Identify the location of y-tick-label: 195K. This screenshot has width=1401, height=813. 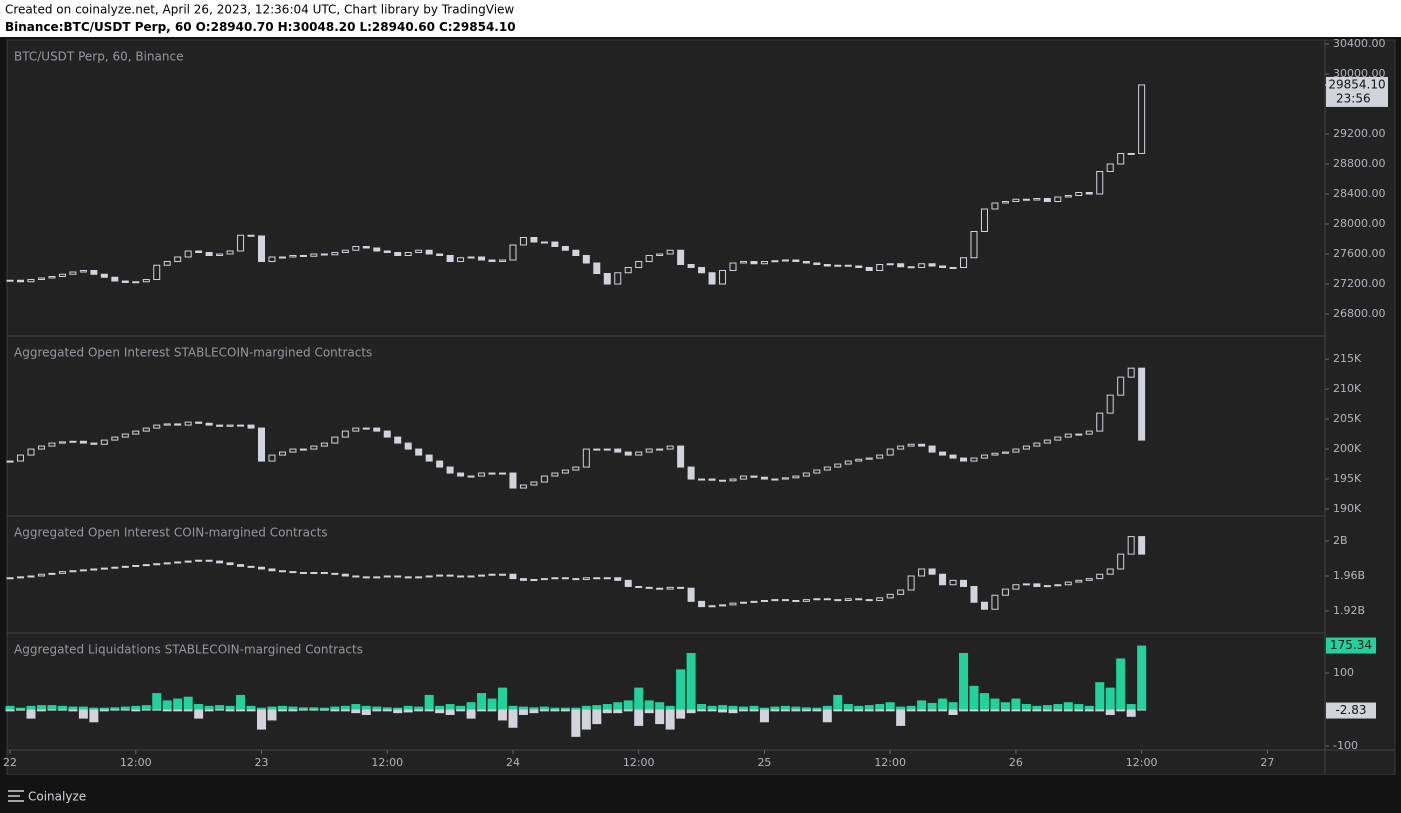
(1347, 478).